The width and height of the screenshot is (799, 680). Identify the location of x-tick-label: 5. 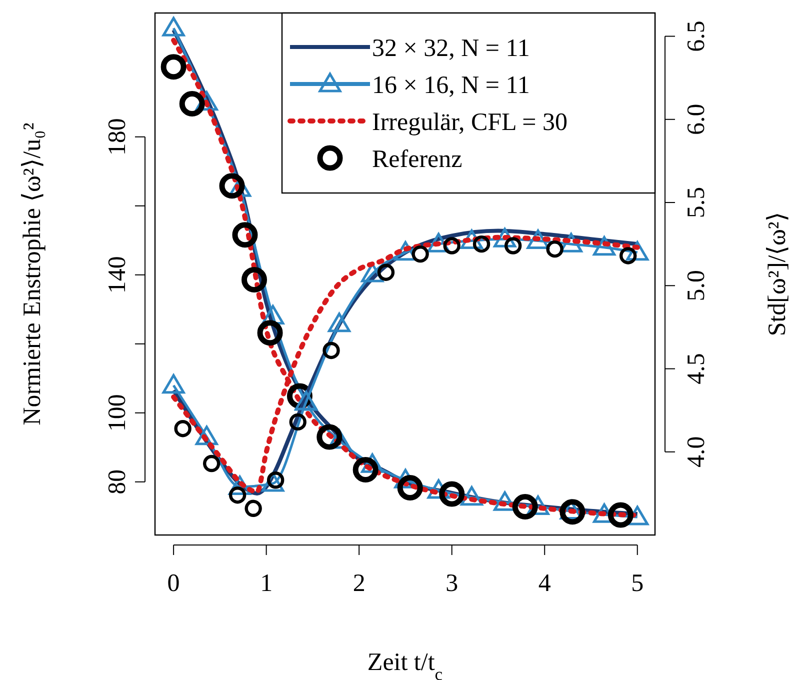
(637, 583).